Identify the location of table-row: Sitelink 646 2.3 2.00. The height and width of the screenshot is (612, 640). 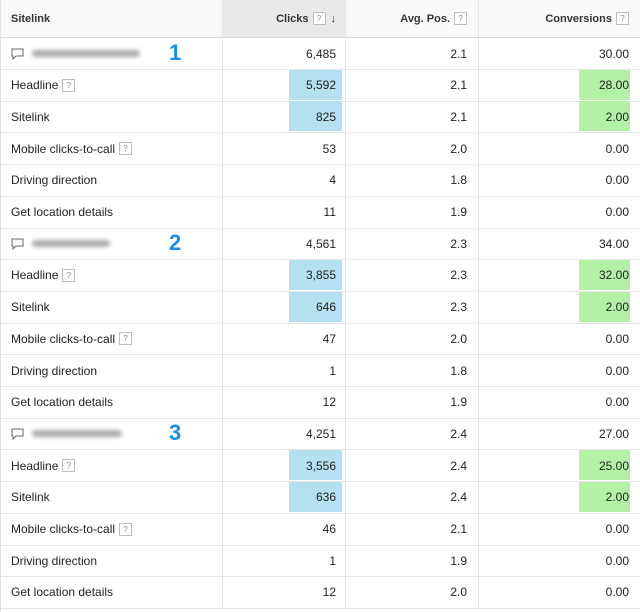
(320, 307).